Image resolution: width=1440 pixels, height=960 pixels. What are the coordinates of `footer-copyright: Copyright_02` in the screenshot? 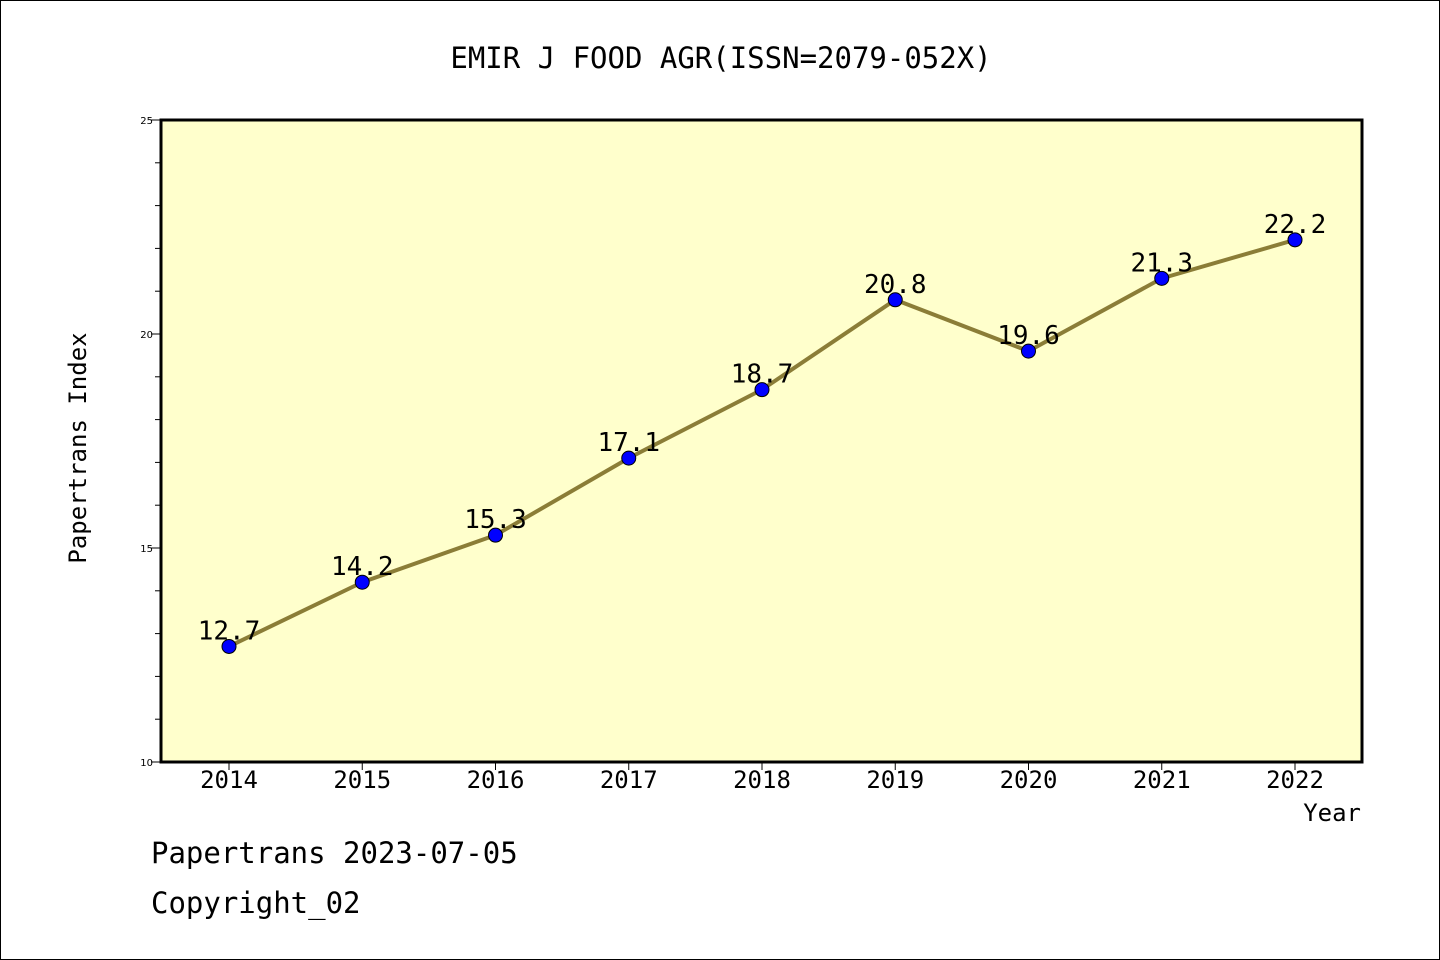 It's located at (256, 903).